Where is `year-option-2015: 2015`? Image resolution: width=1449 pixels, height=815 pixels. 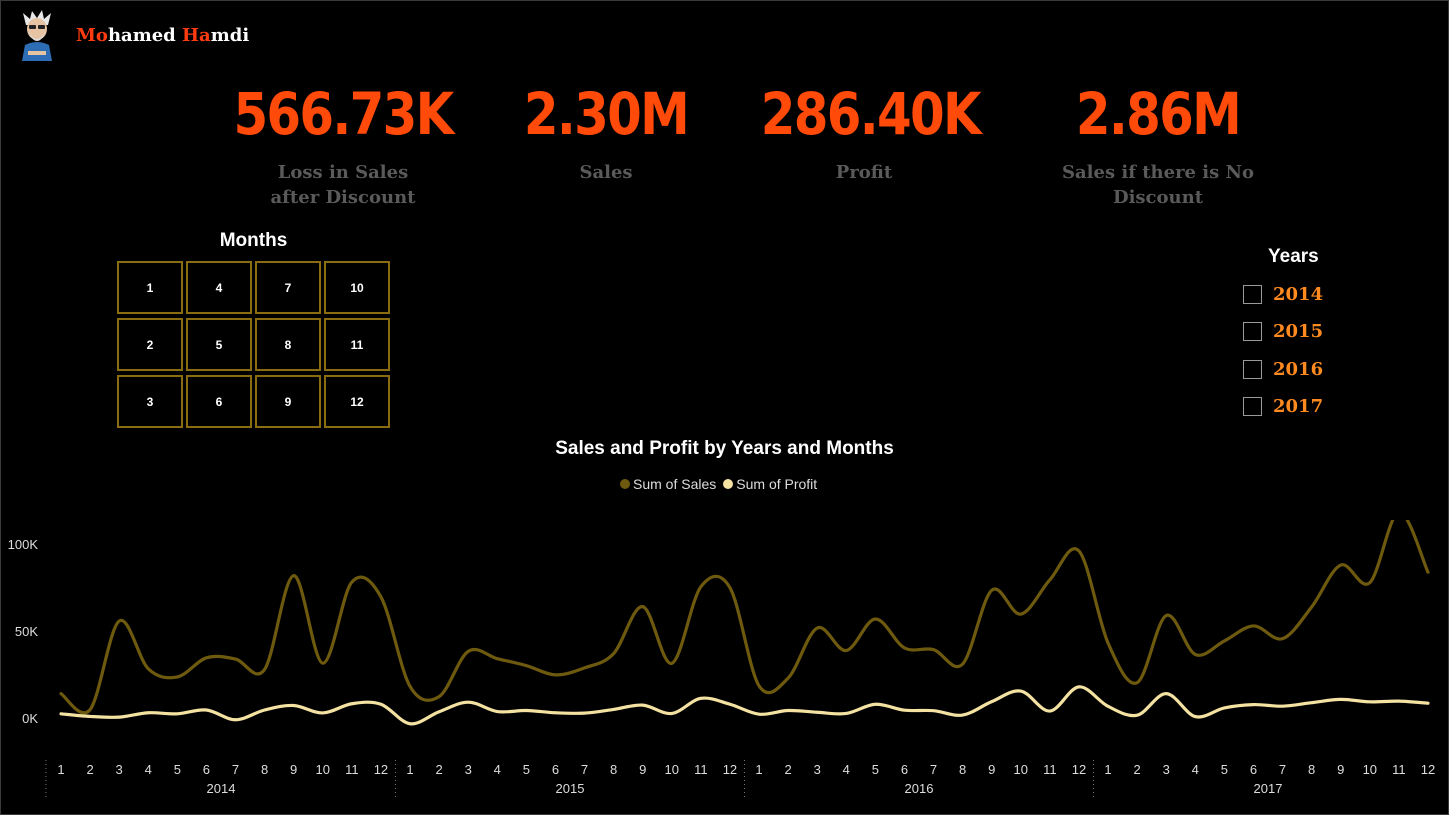
year-option-2015: 2015 is located at coordinates (1283, 331).